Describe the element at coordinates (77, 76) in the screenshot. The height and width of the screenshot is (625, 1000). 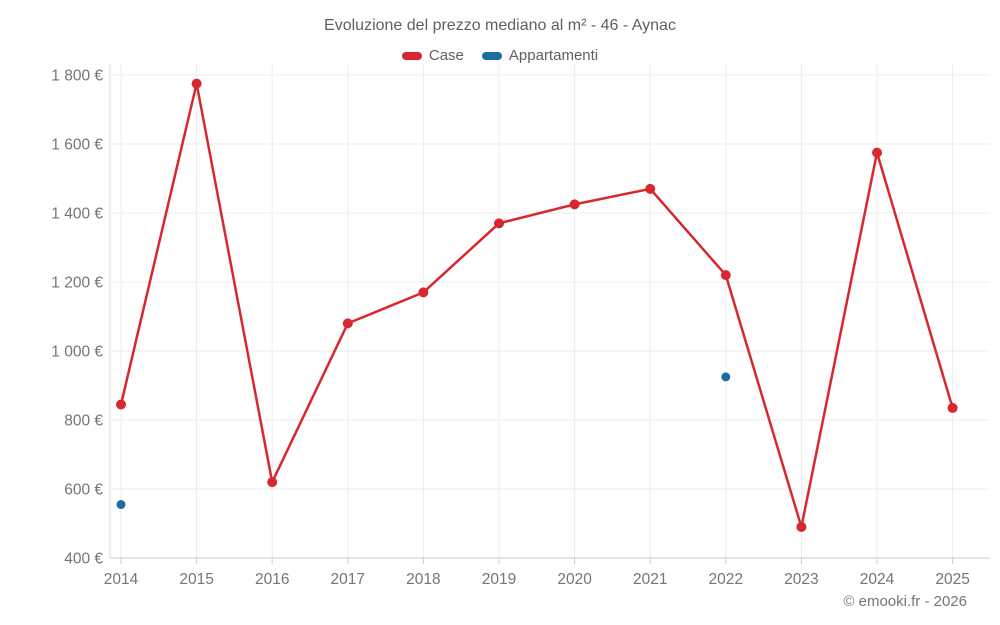
I see `y-tick-label: 1 800 €` at that location.